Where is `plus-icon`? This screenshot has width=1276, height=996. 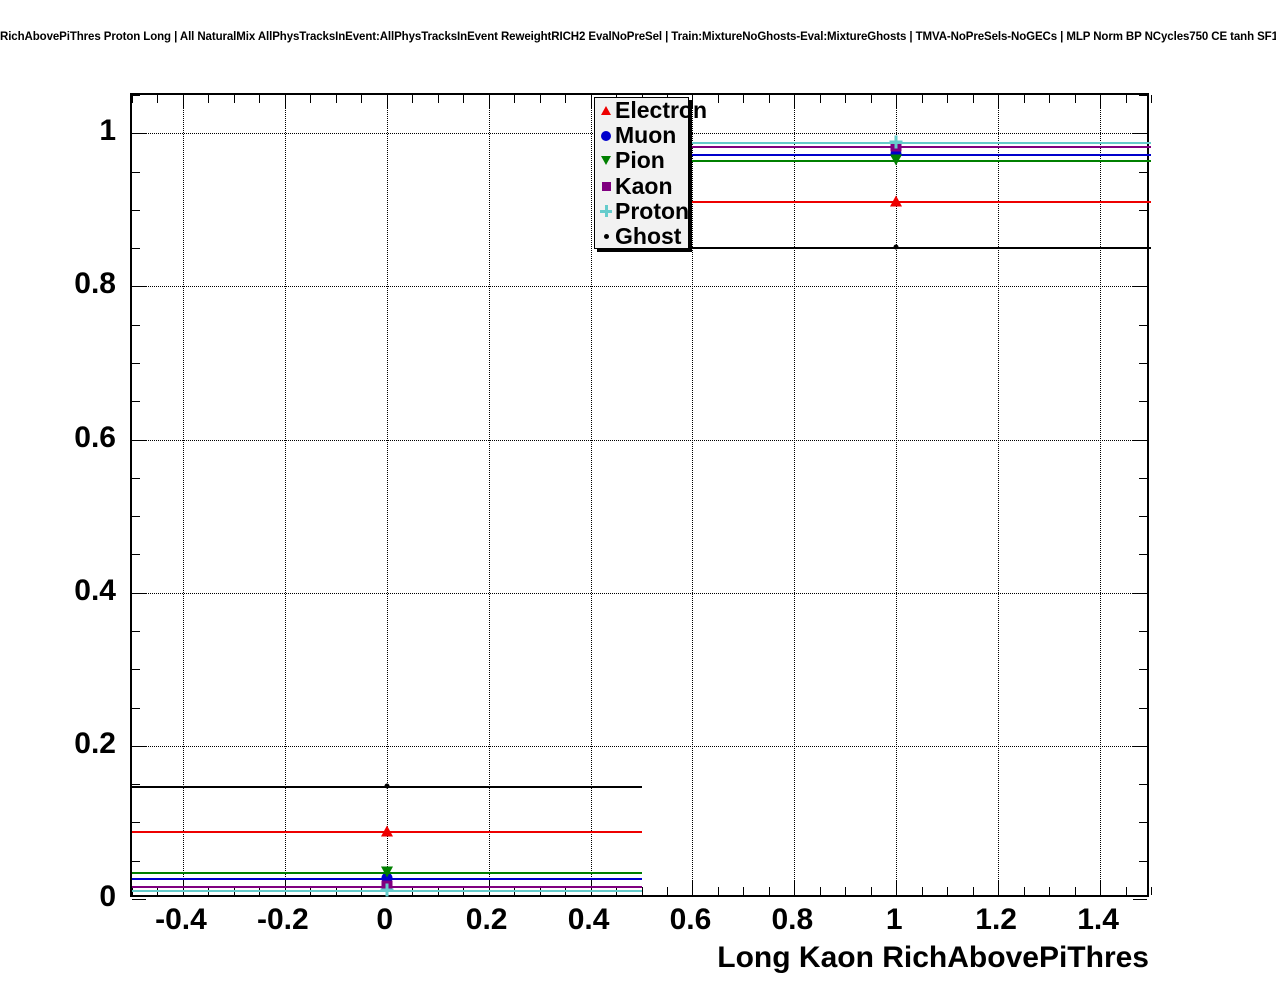
plus-icon is located at coordinates (606, 211).